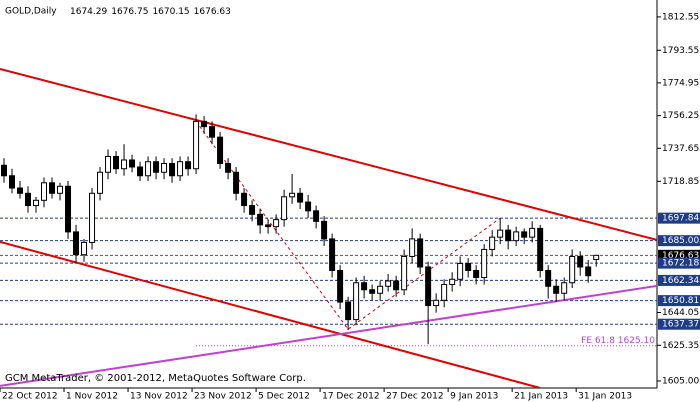  I want to click on level-label: 1650.81, so click(680, 301).